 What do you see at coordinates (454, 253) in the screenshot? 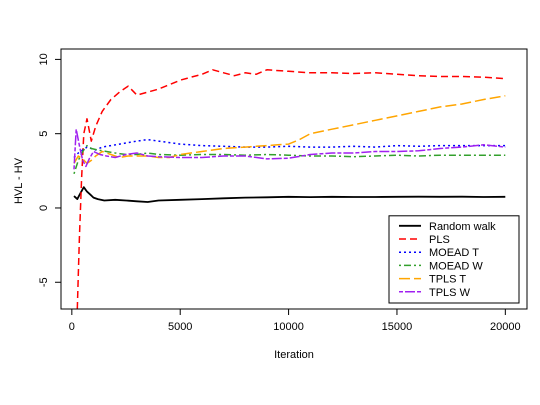
I see `legend-label: MOEAD T` at bounding box center [454, 253].